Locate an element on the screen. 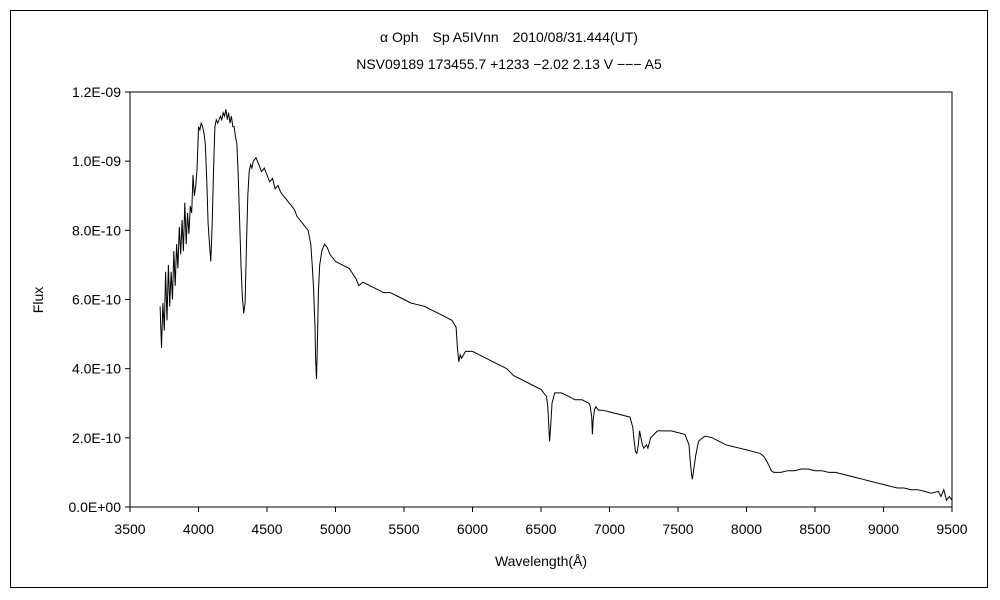  y-tick-label: 1.2E-09 is located at coordinates (96, 92).